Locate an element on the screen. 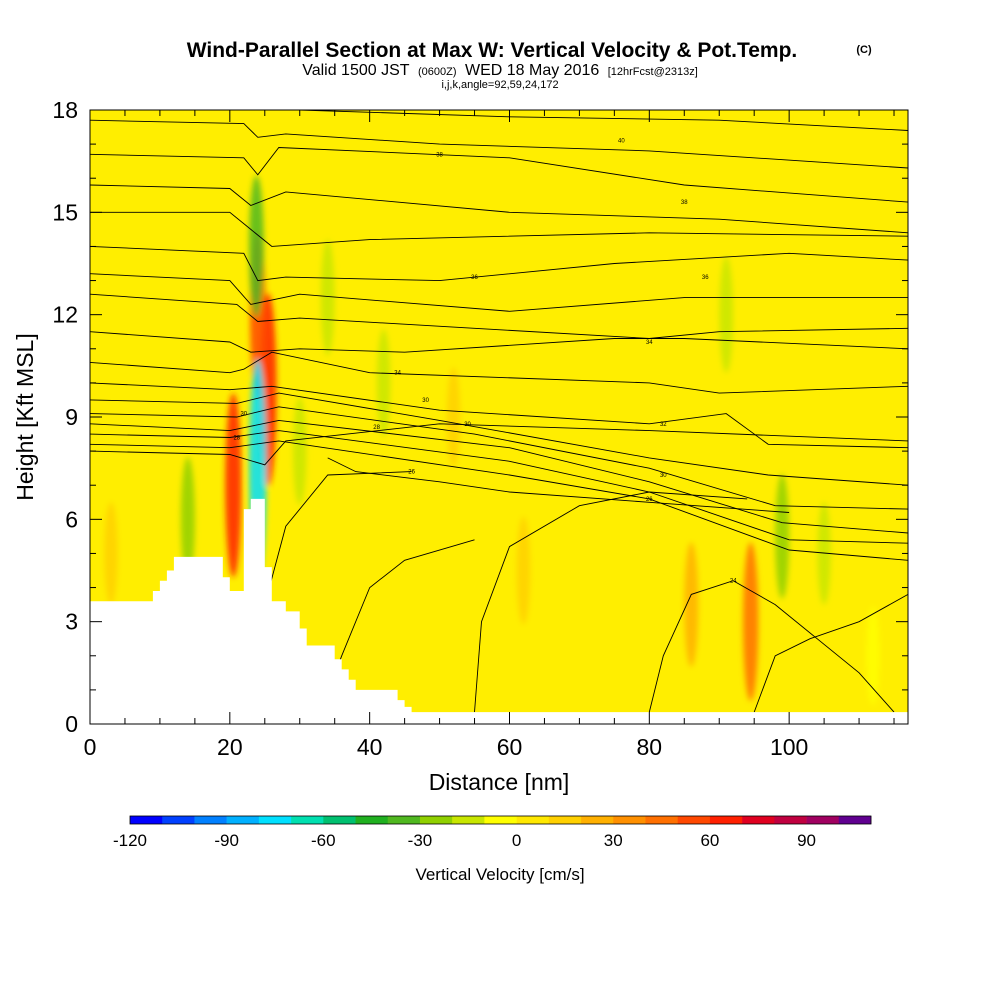 The height and width of the screenshot is (1000, 1000). contour-label-21: 24 is located at coordinates (733, 582).